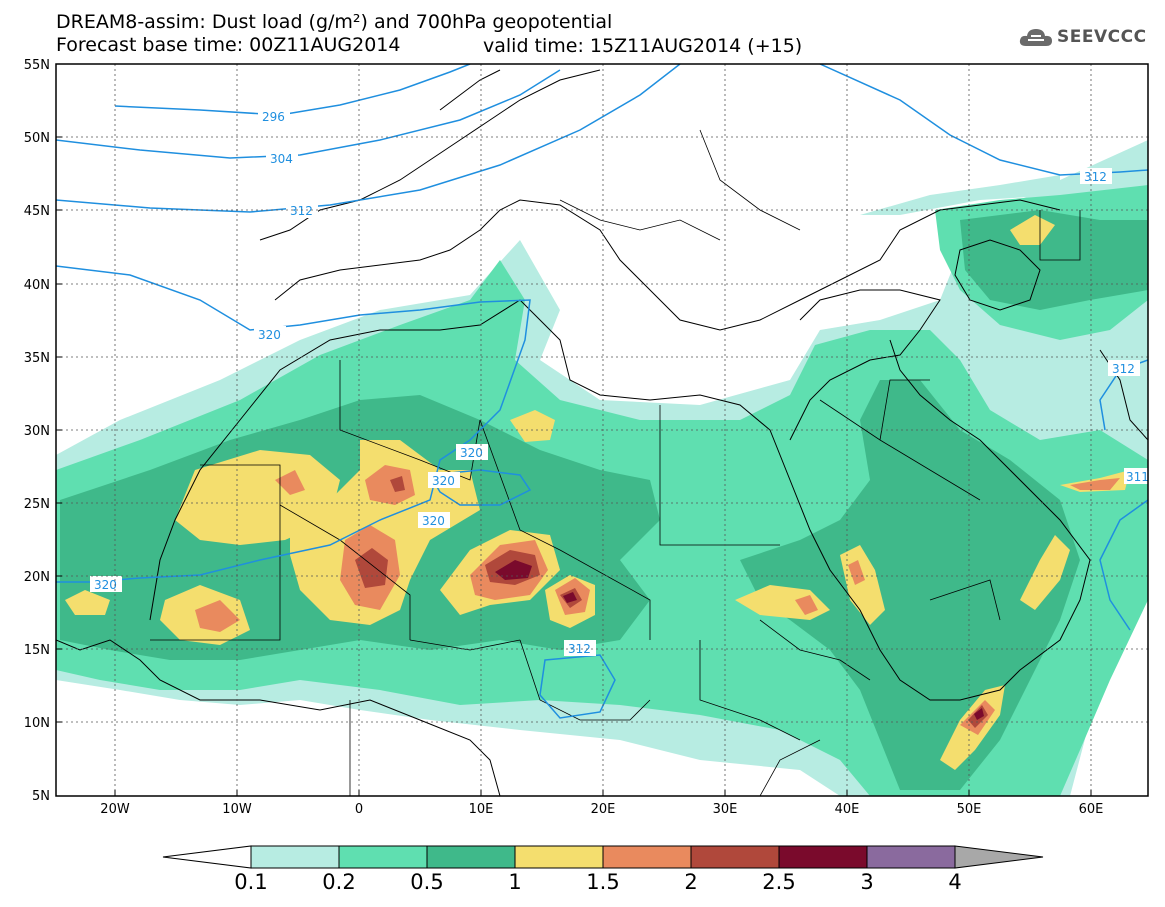 The width and height of the screenshot is (1165, 907). What do you see at coordinates (37, 723) in the screenshot?
I see `lat-label: 10N` at bounding box center [37, 723].